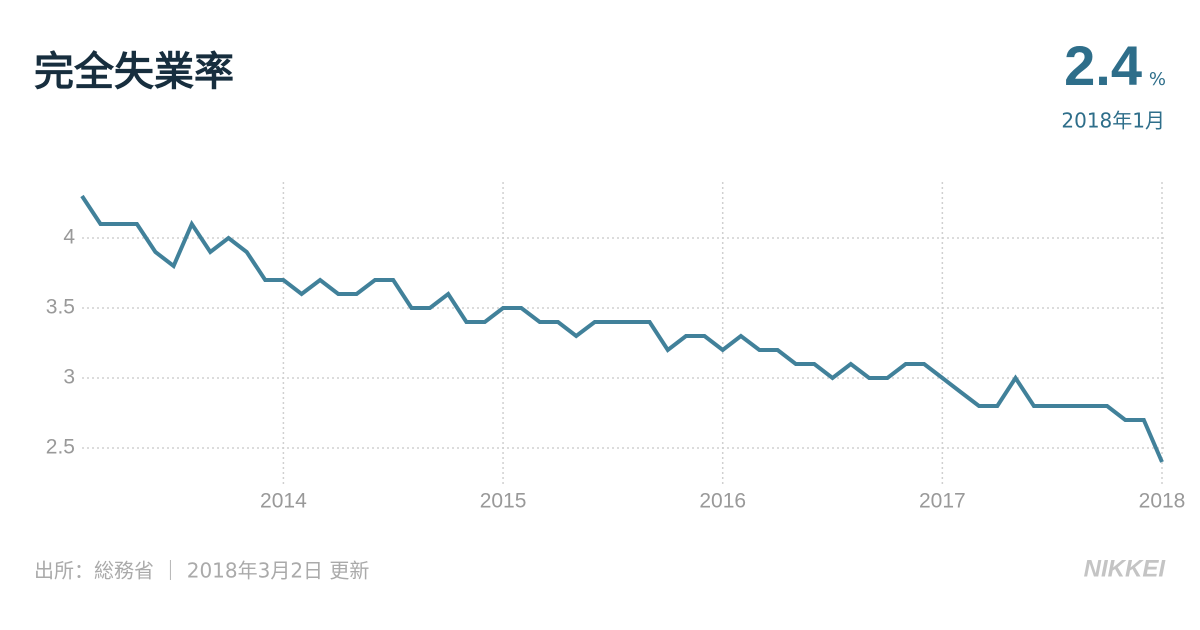 This screenshot has height=630, width=1200. Describe the element at coordinates (942, 501) in the screenshot. I see `x-tick-label: 2017` at that location.